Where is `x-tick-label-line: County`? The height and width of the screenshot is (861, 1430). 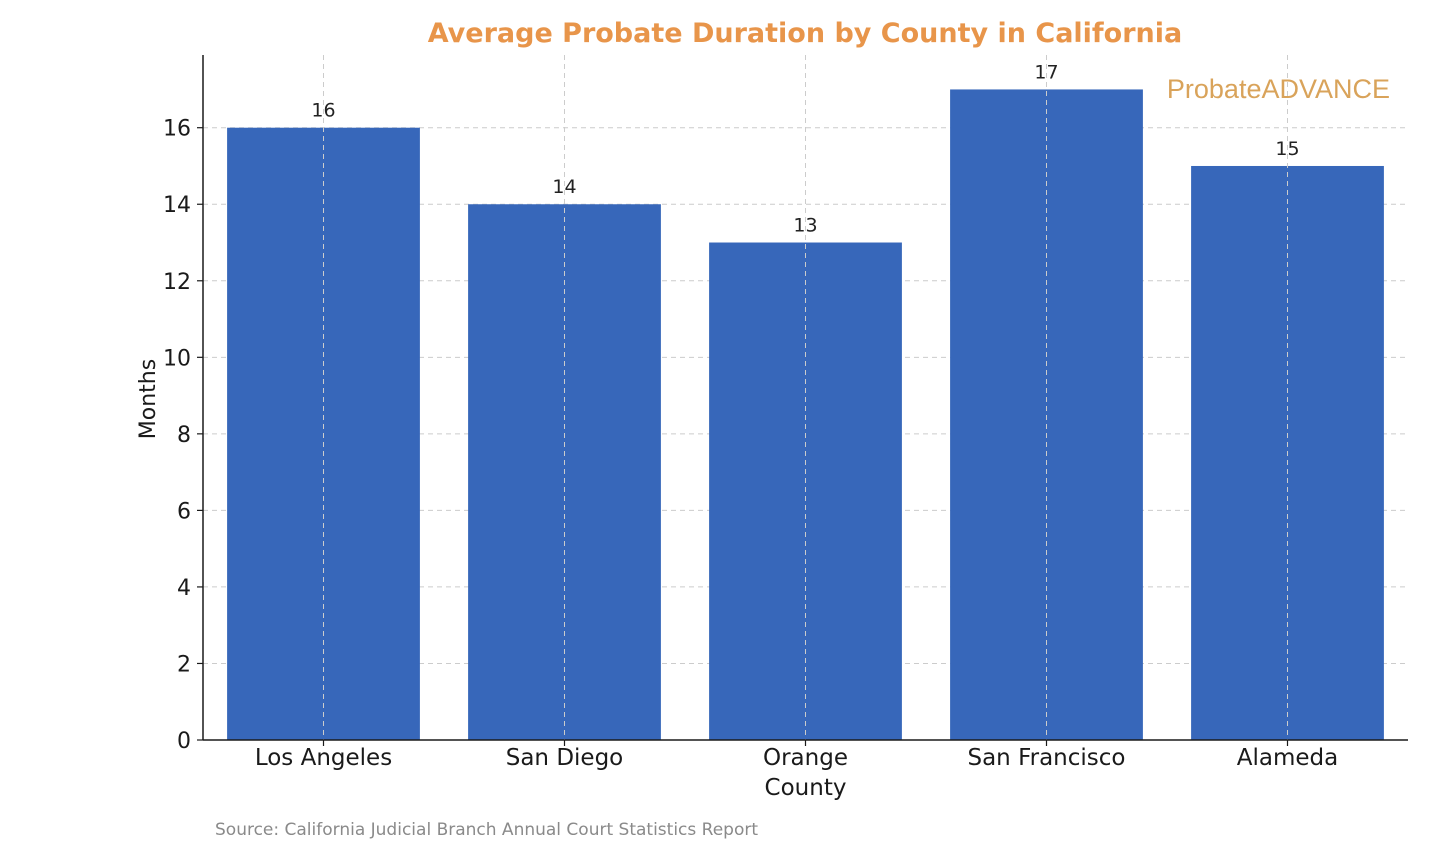 x-tick-label-line: County is located at coordinates (806, 788).